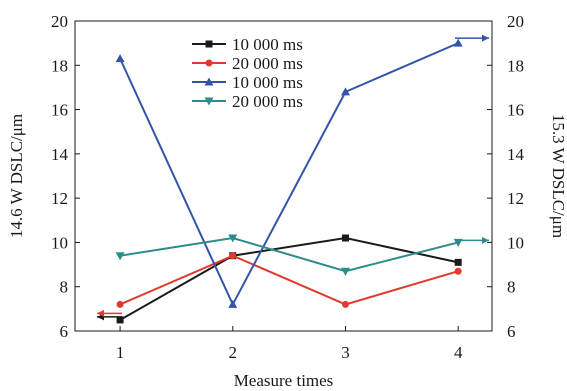  I want to click on x-tick-label: 4, so click(458, 352).